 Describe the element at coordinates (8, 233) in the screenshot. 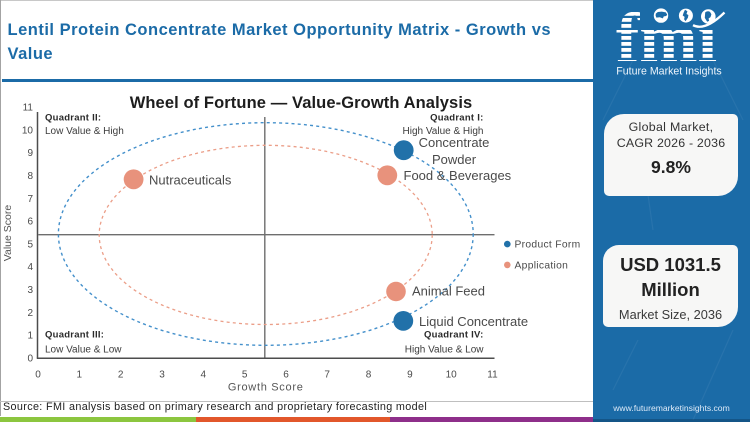

I see `svg-text: Value Score` at that location.